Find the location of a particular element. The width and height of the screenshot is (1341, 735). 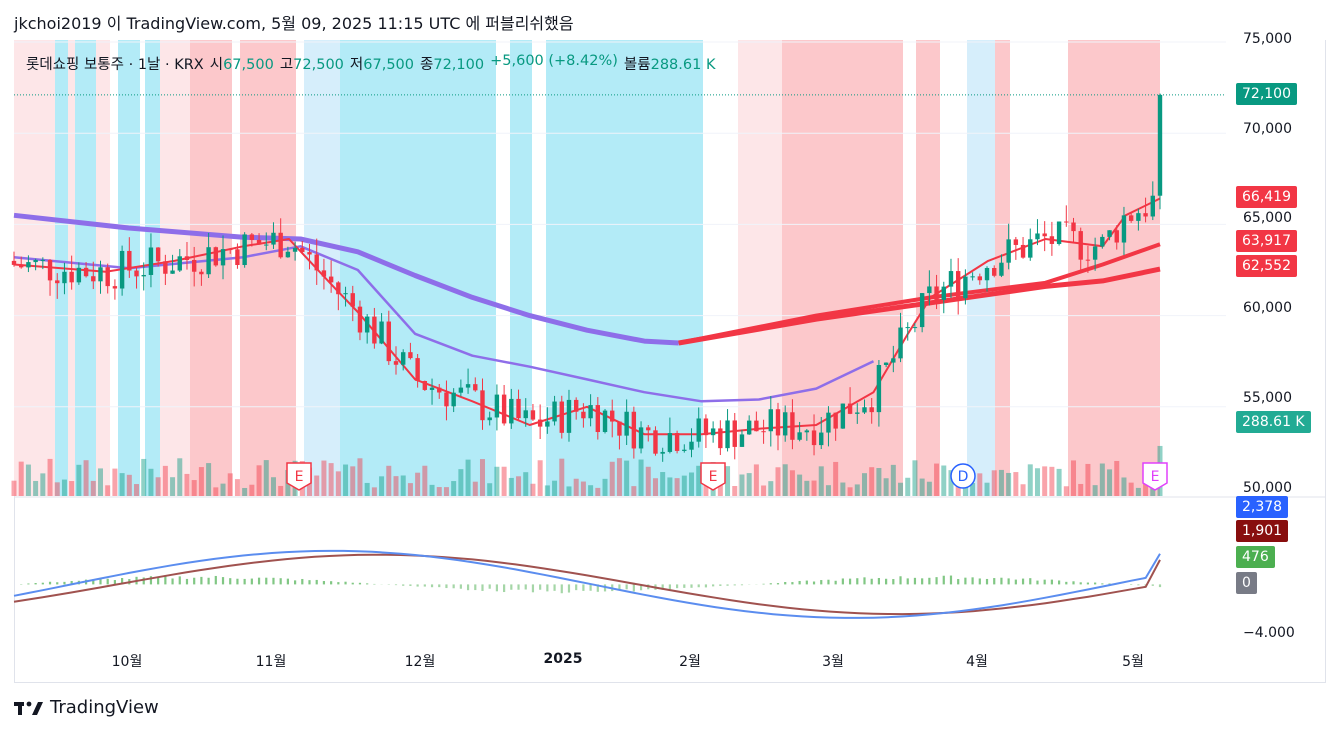

legend-open: 67,500 is located at coordinates (248, 65).